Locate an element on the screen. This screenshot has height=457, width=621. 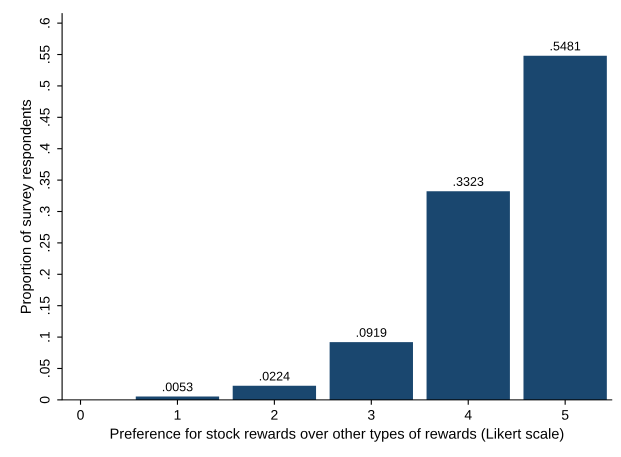
data-label: .0053 is located at coordinates (177, 387).